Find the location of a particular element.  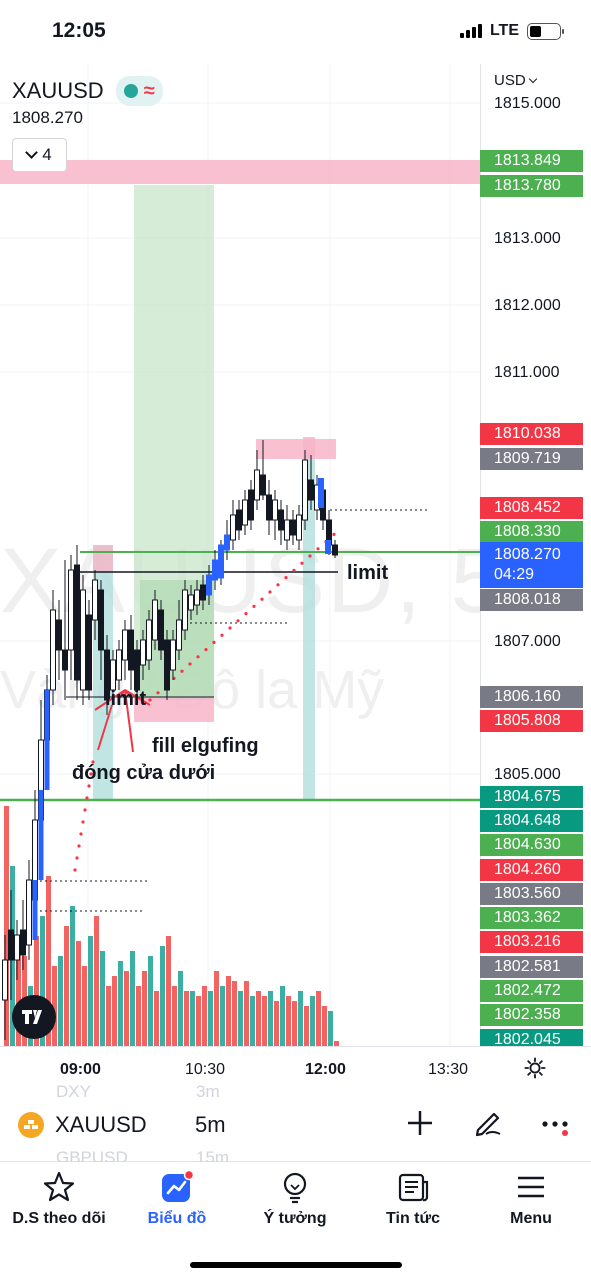

nav-ideas: Ý tưởng is located at coordinates (295, 1199).